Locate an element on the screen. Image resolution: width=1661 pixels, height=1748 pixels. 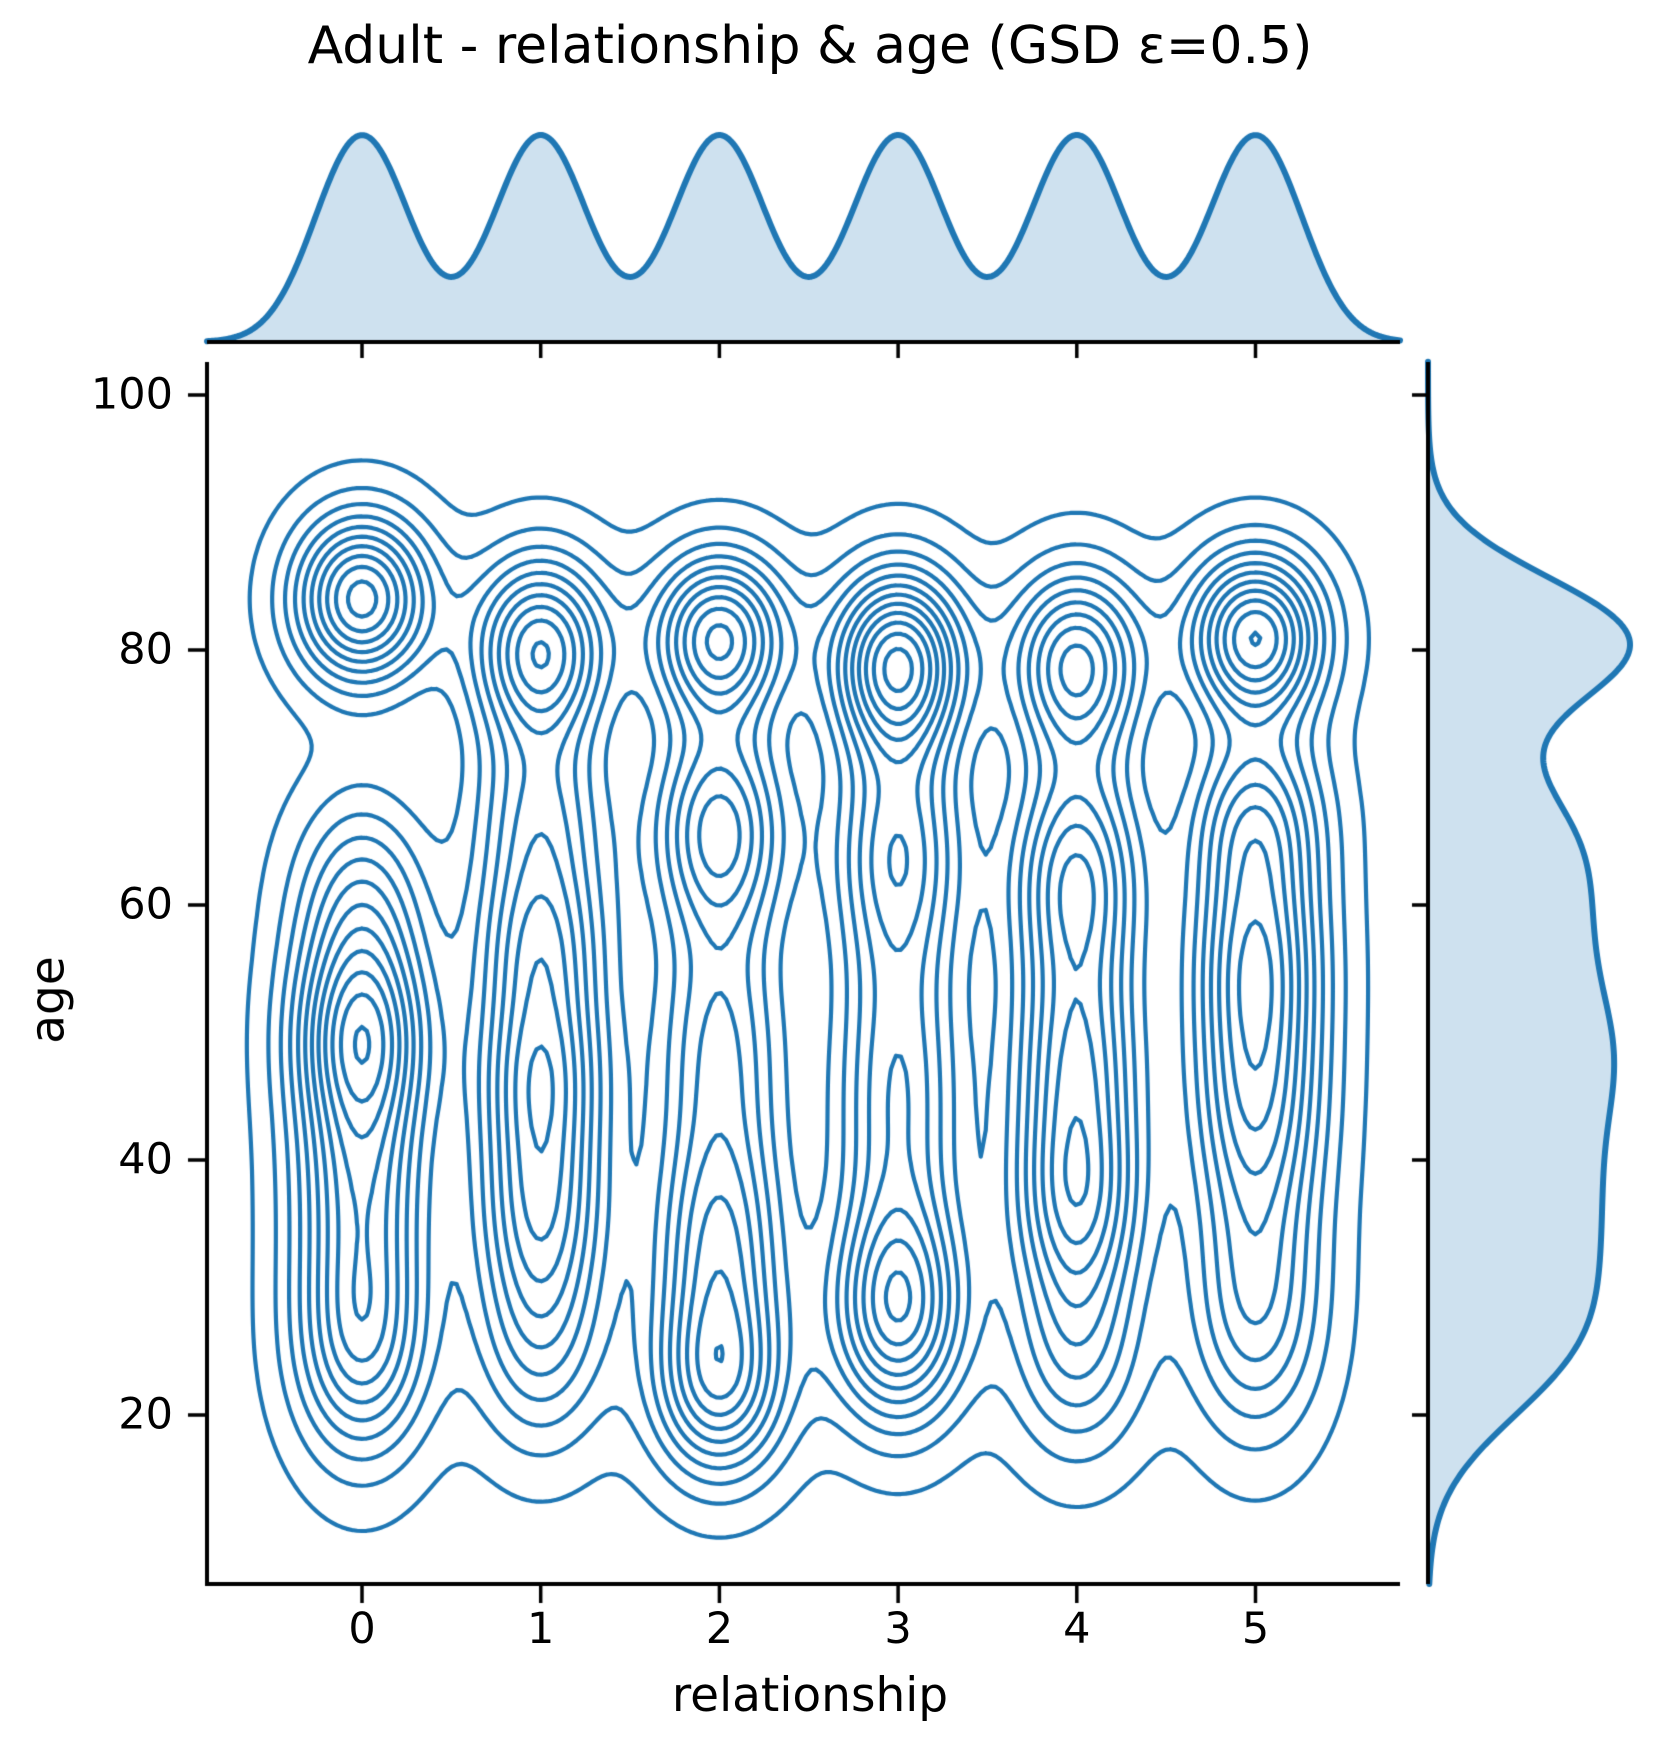
x-tick-label: 1 is located at coordinates (541, 1629).